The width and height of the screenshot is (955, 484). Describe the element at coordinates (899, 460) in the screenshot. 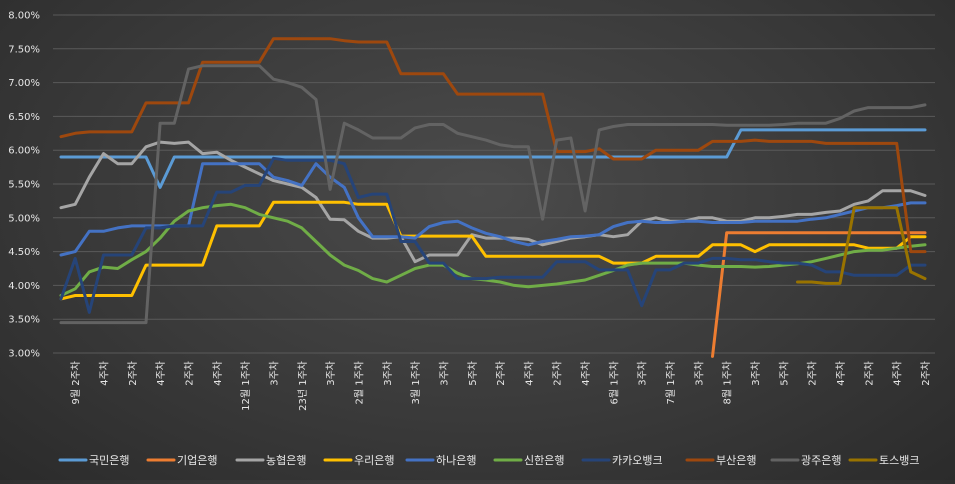

I see `legend-label: 토스뱅크` at that location.